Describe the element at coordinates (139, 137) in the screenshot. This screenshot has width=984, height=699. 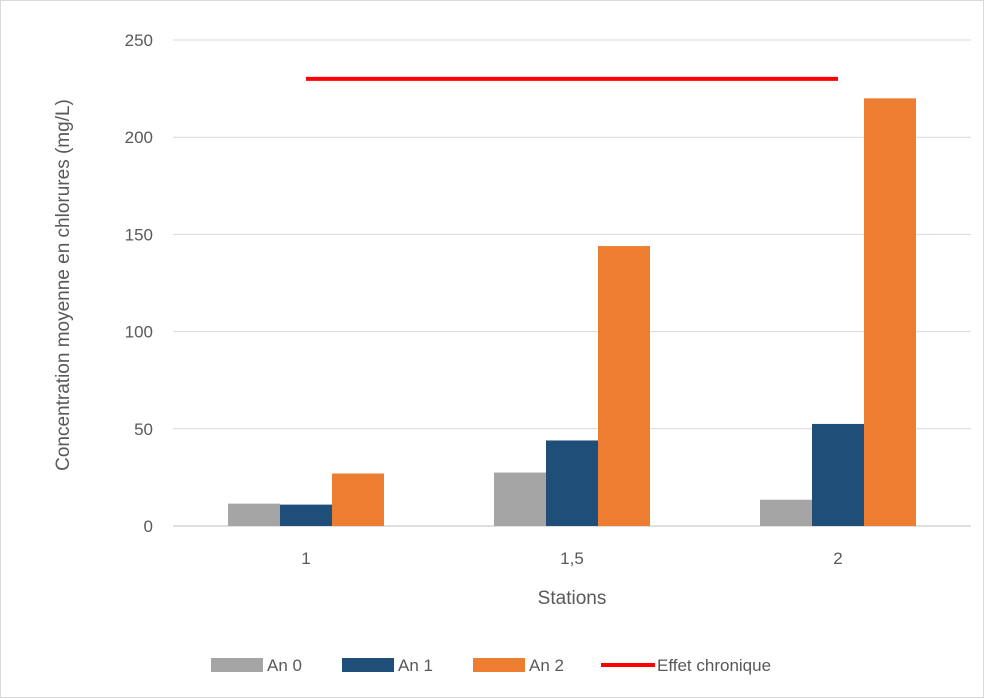
I see `y-tick-label: 200` at that location.